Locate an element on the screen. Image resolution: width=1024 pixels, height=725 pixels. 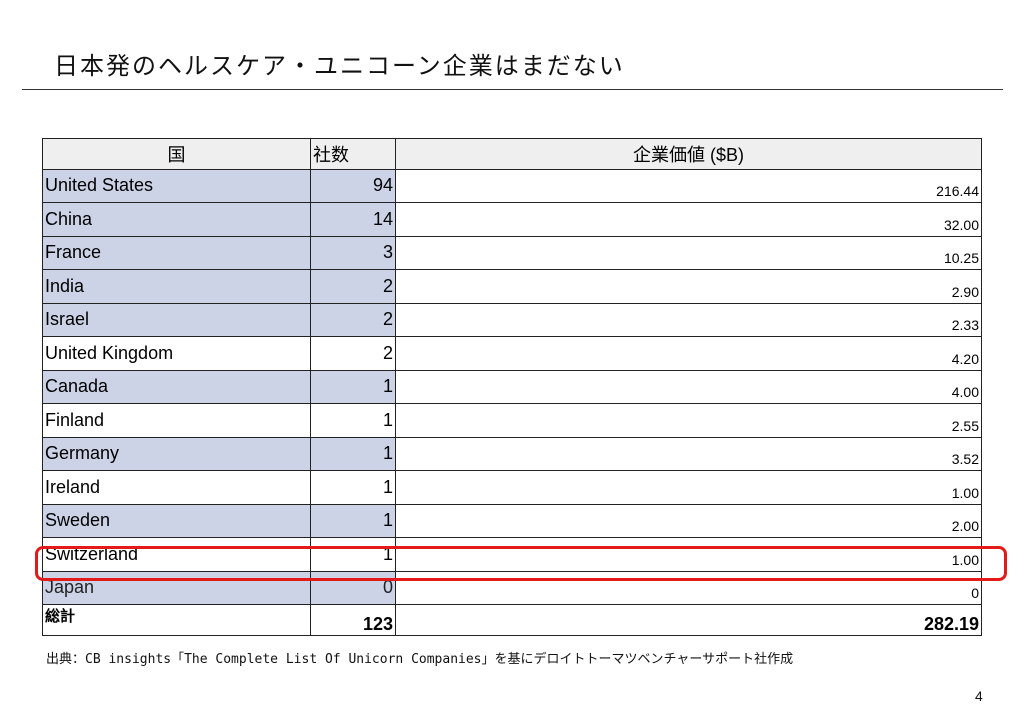
cell-count: 3 is located at coordinates (353, 252).